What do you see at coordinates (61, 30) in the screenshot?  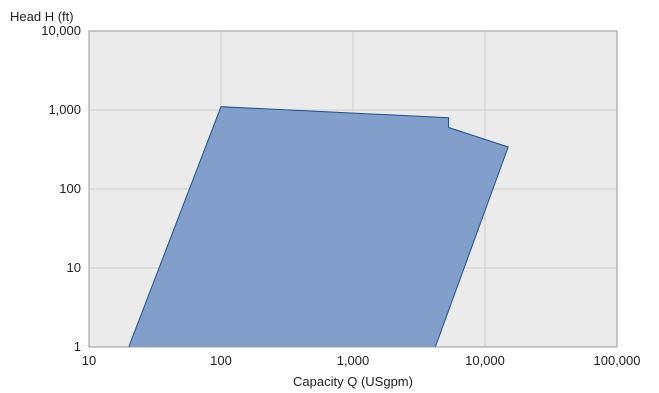 I see `y-tick-label: 10,000` at bounding box center [61, 30].